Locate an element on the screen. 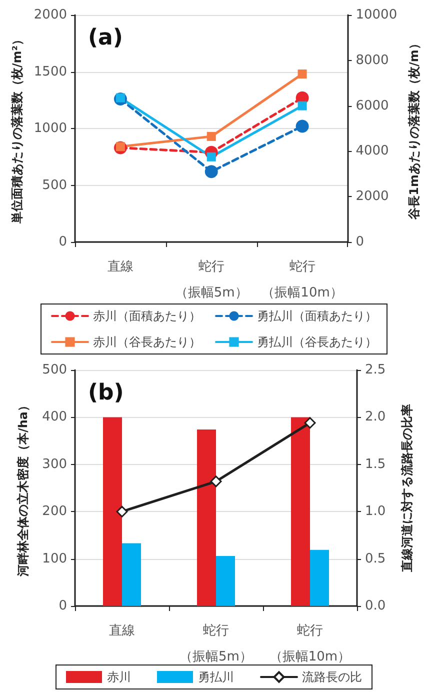 Image resolution: width=428 pixels, height=693 pixels. legend-label: 赤川 is located at coordinates (119, 677).